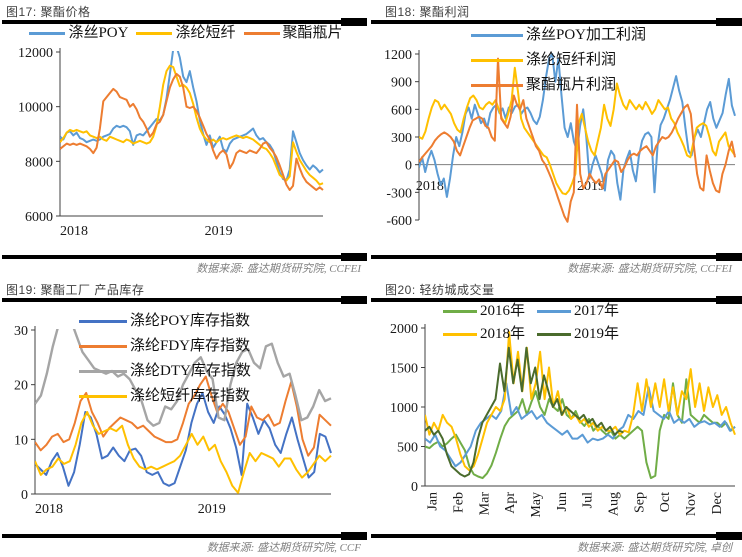 Image resolution: width=742 pixels, height=557 pixels. I want to click on legend-label: 2016年, so click(503, 311).